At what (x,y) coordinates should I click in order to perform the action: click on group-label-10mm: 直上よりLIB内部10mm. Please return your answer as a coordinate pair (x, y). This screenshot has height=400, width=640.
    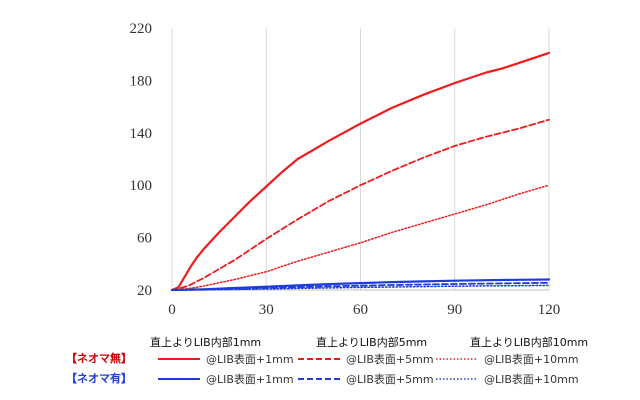
    Looking at the image, I should click on (529, 342).